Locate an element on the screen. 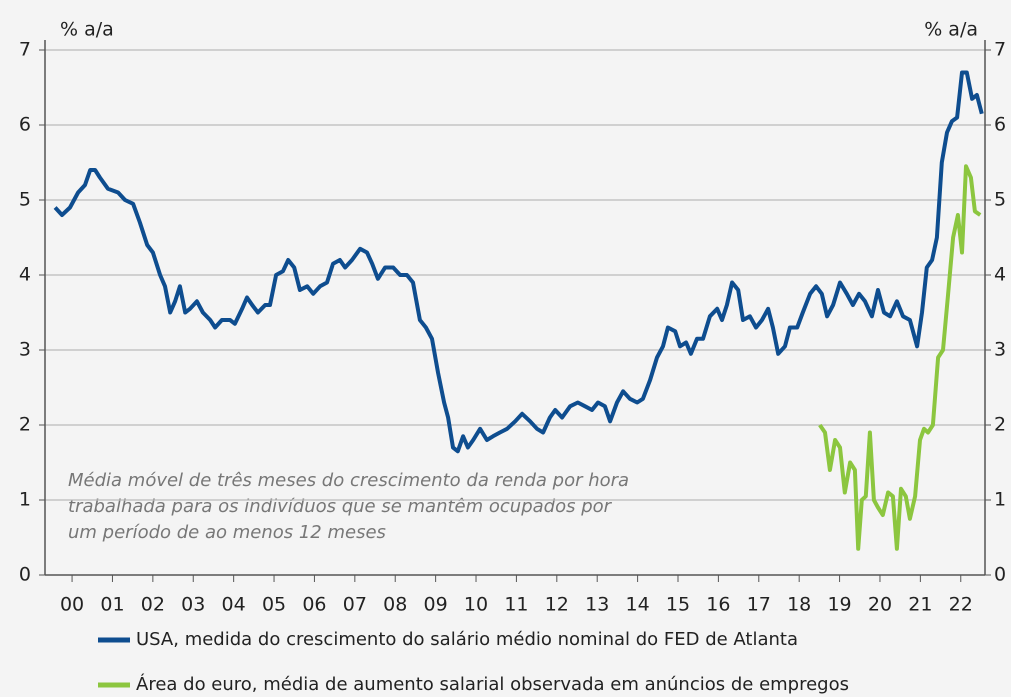 This screenshot has height=697, width=1011. y2-tick-label: 6 is located at coordinates (1000, 125).